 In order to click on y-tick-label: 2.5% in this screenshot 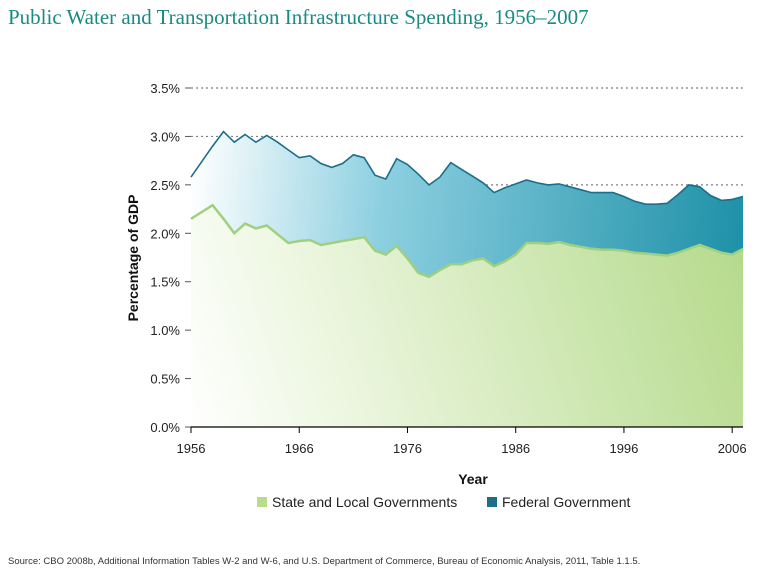, I will do `click(165, 185)`.